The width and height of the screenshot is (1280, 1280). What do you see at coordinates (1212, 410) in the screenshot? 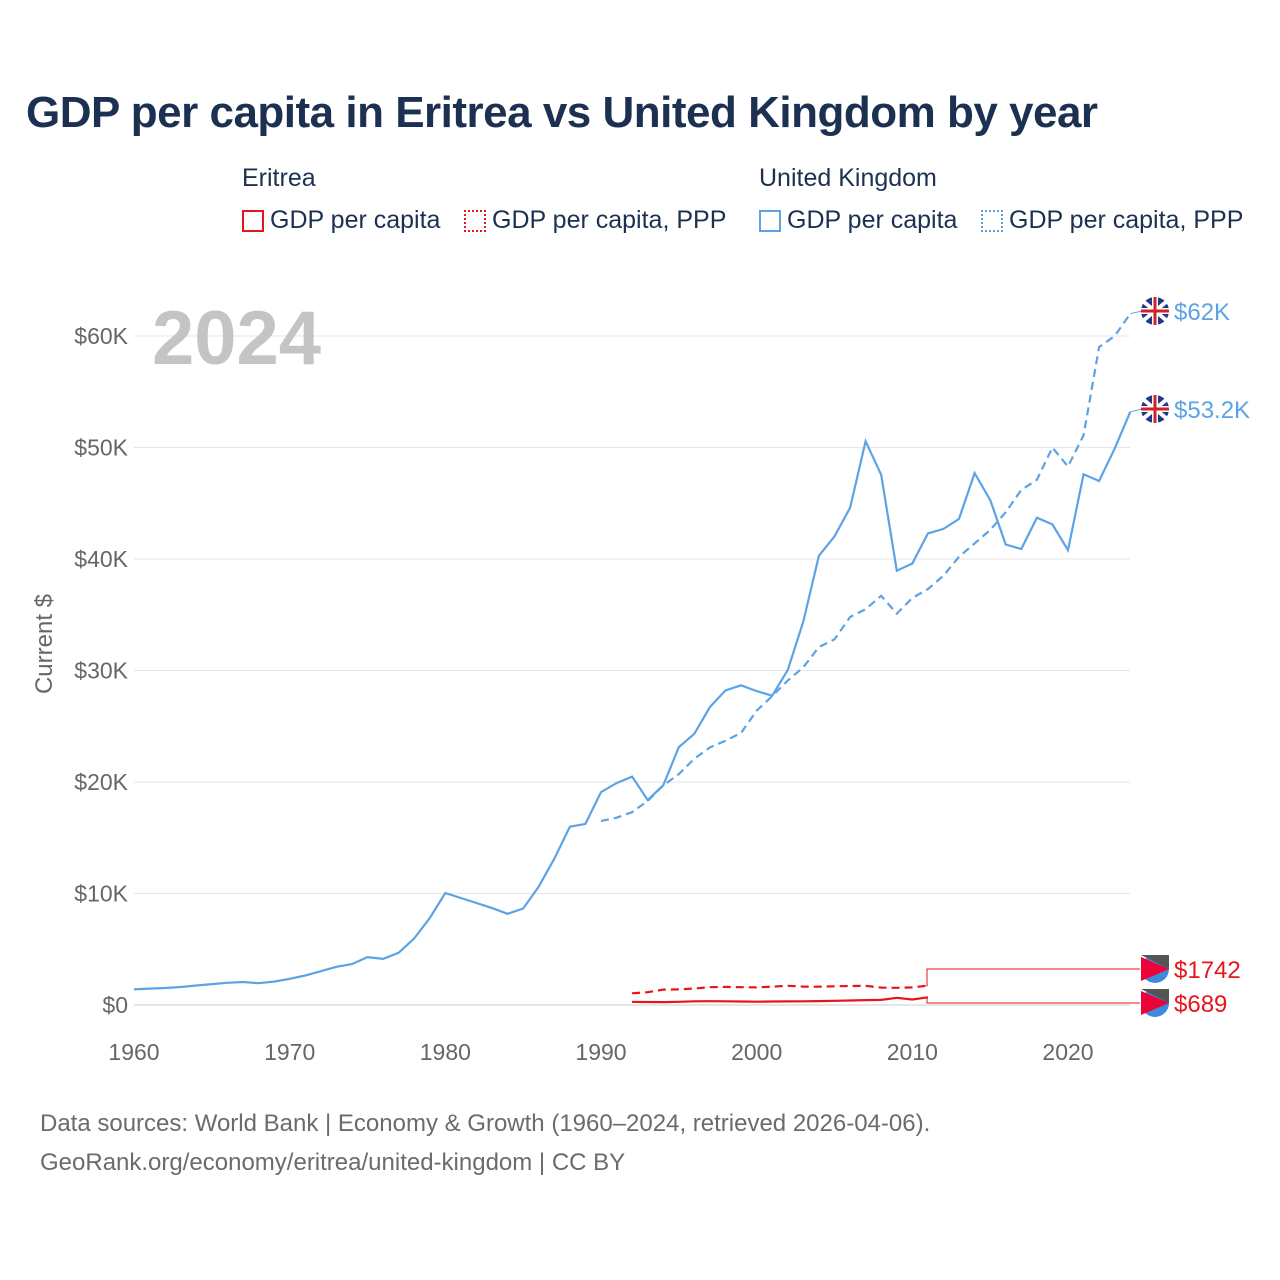
I see `end-value-label: $53.2K` at bounding box center [1212, 410].